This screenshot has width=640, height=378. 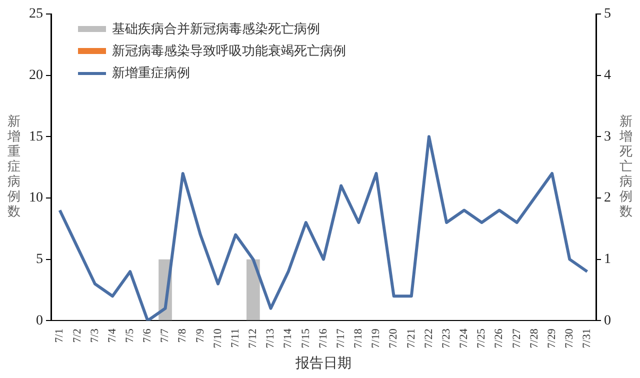 What do you see at coordinates (228, 51) in the screenshot?
I see `legend-label: 新冠病毒感染导致呼吸功能衰竭死亡病例` at bounding box center [228, 51].